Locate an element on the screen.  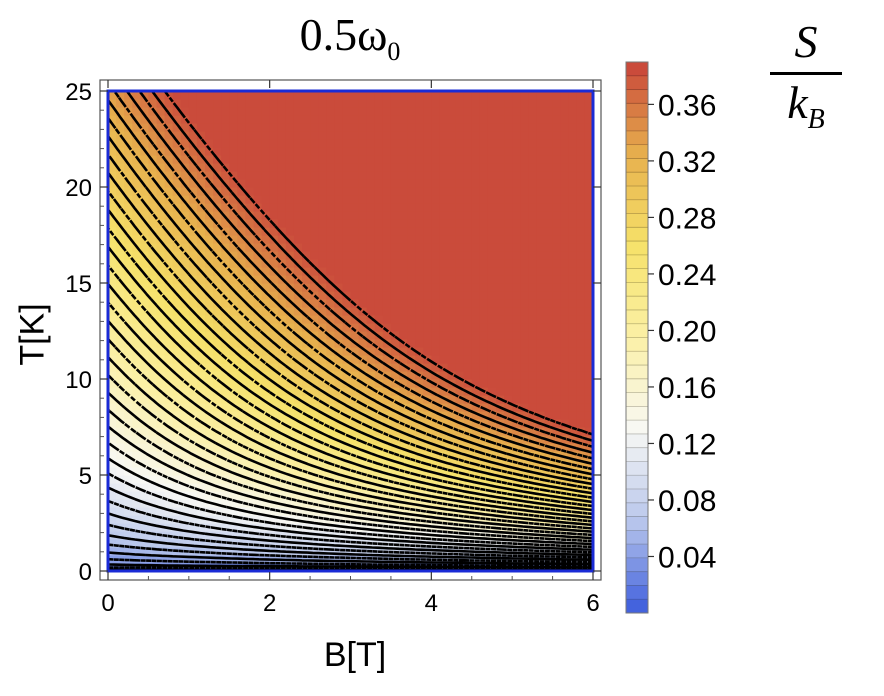
chart-title-text: 0.5ω is located at coordinates (343, 34).